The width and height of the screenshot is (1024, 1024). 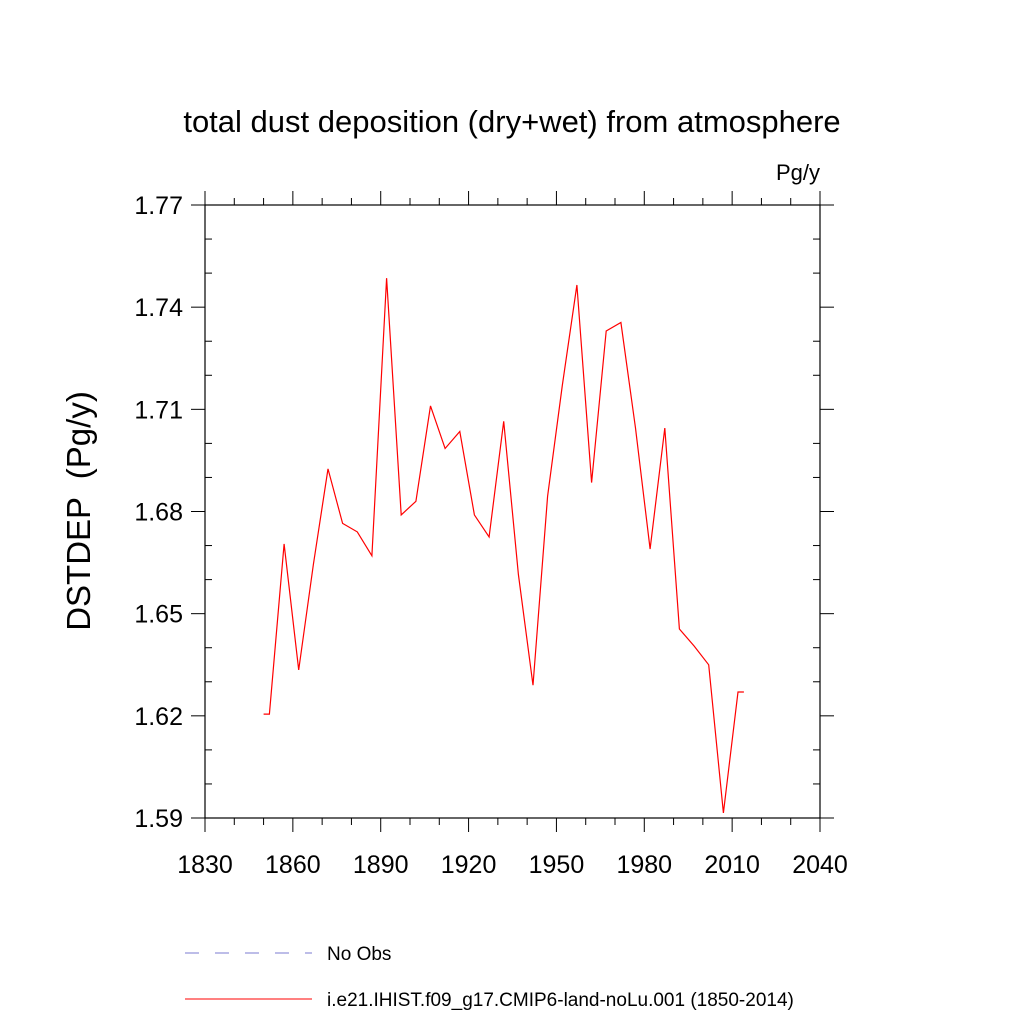 What do you see at coordinates (158, 717) in the screenshot?
I see `y-tick-label: 1.62` at bounding box center [158, 717].